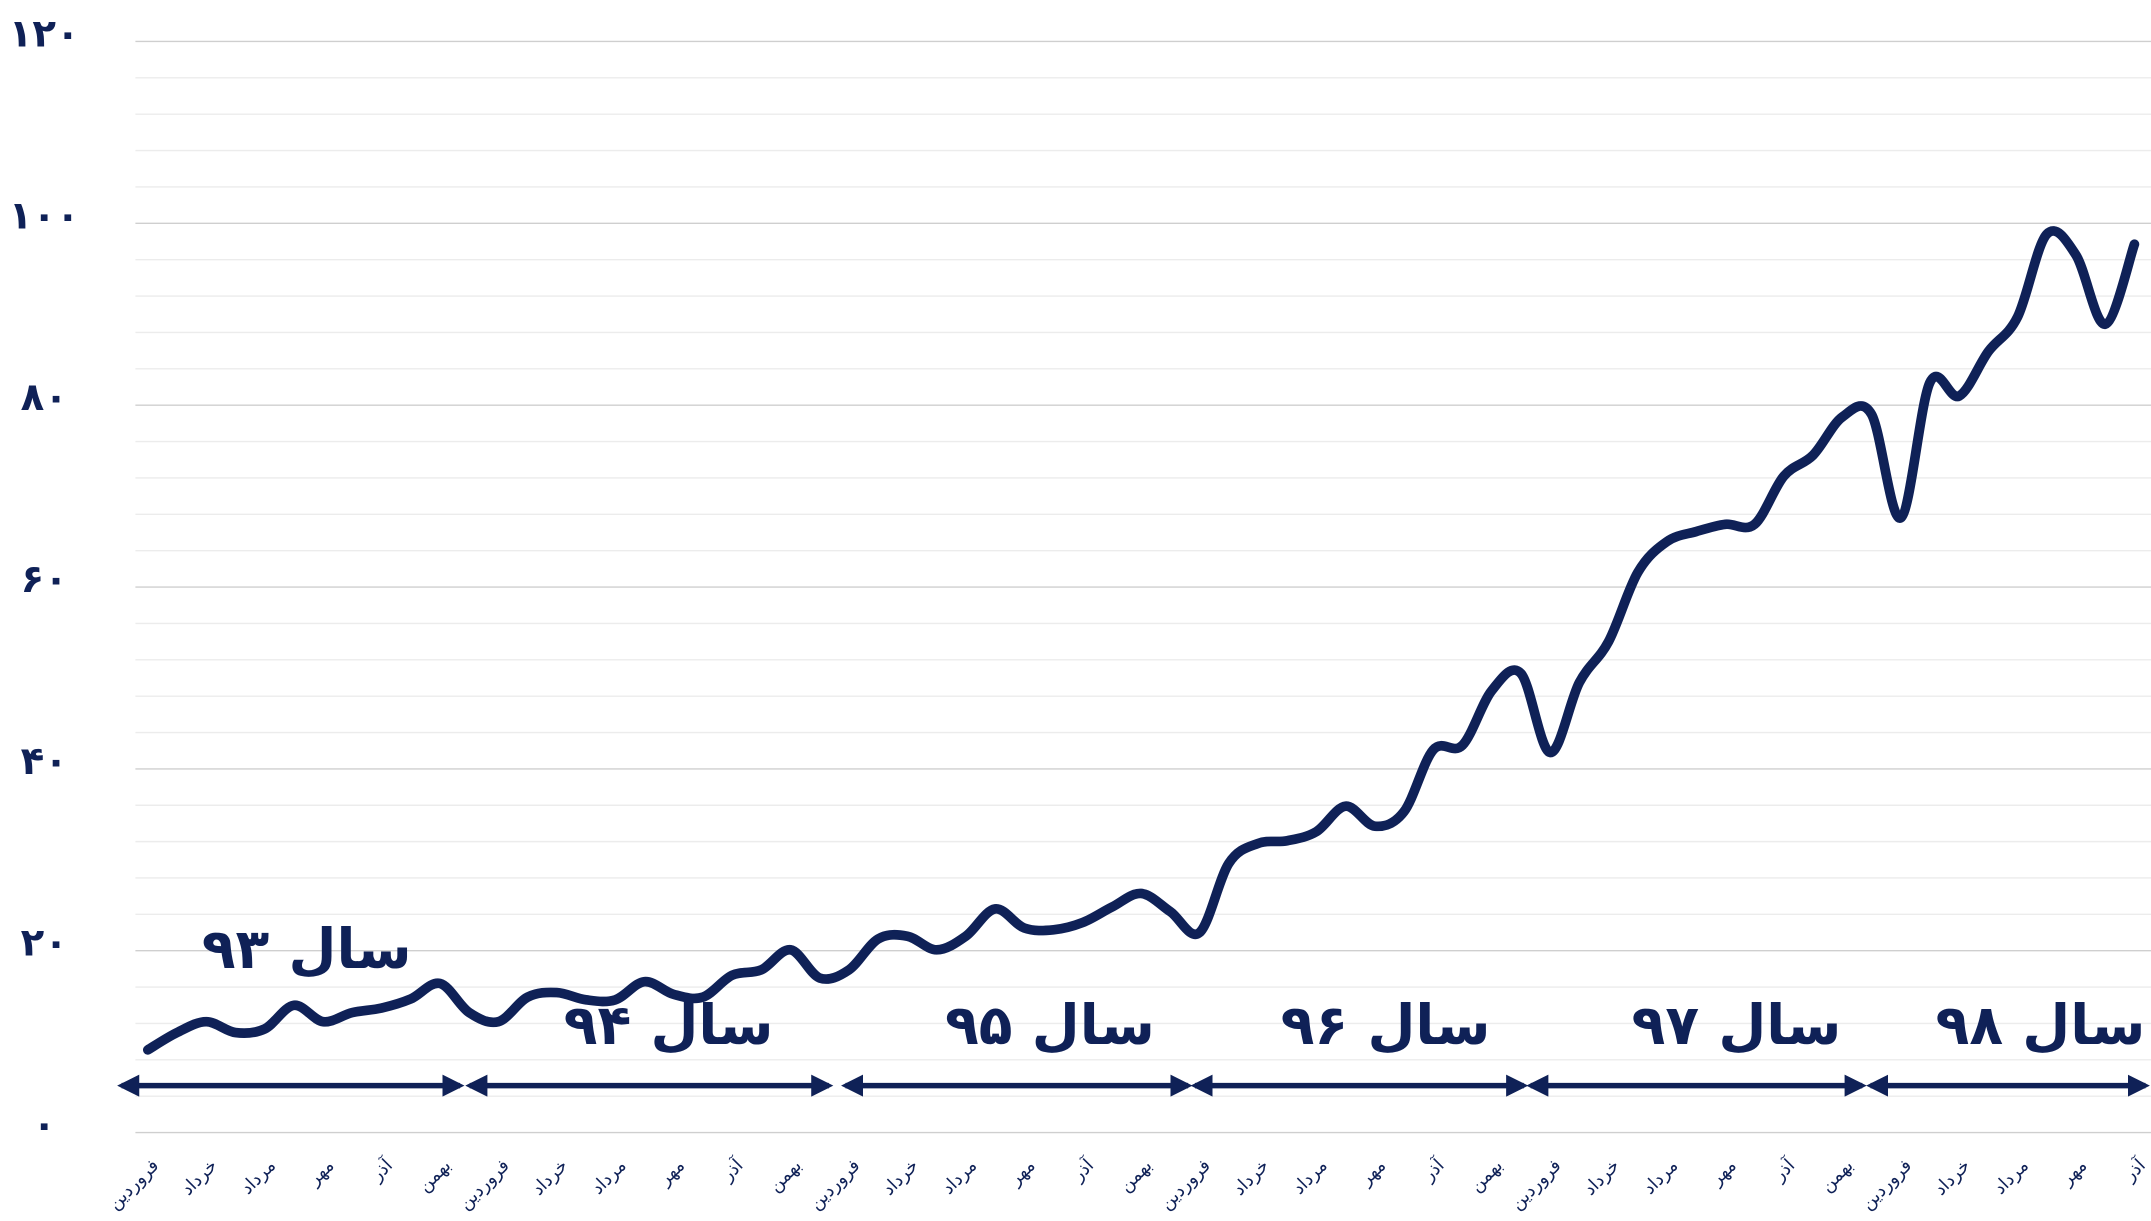 The height and width of the screenshot is (1221, 2151). I want to click on y-tick-label: ۰, so click(44, 1125).